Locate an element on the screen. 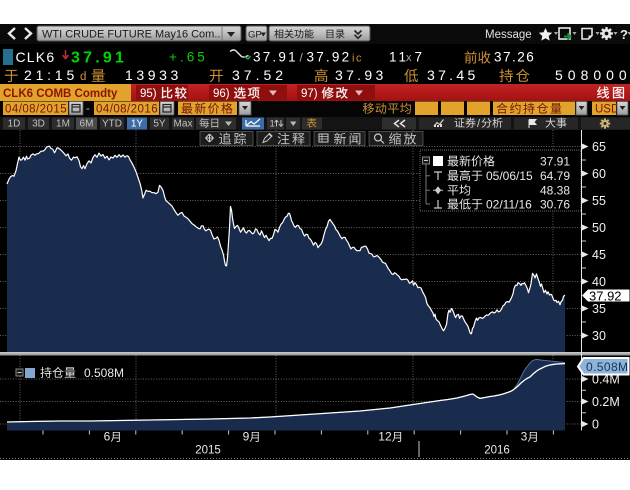 This screenshot has height=490, width=630. svg-text: 5Y is located at coordinates (159, 124).